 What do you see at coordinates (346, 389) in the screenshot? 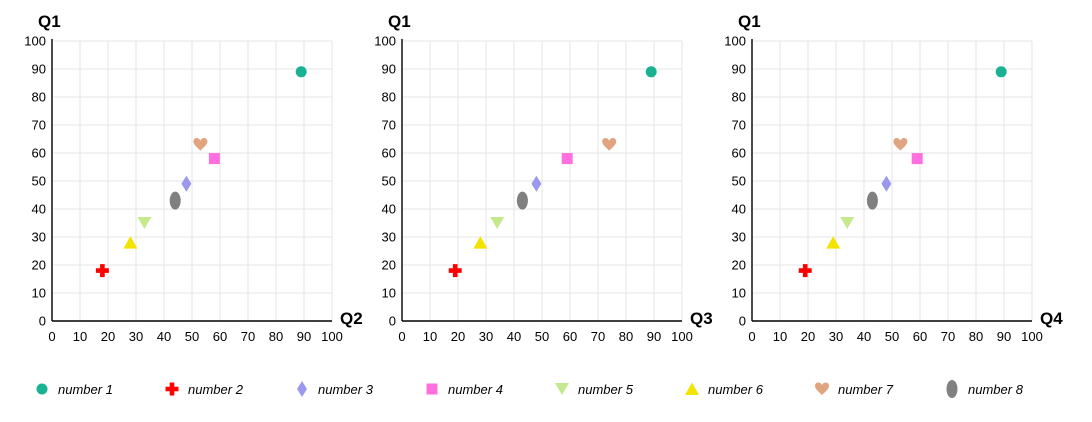
I see `legend-label: number 3` at bounding box center [346, 389].